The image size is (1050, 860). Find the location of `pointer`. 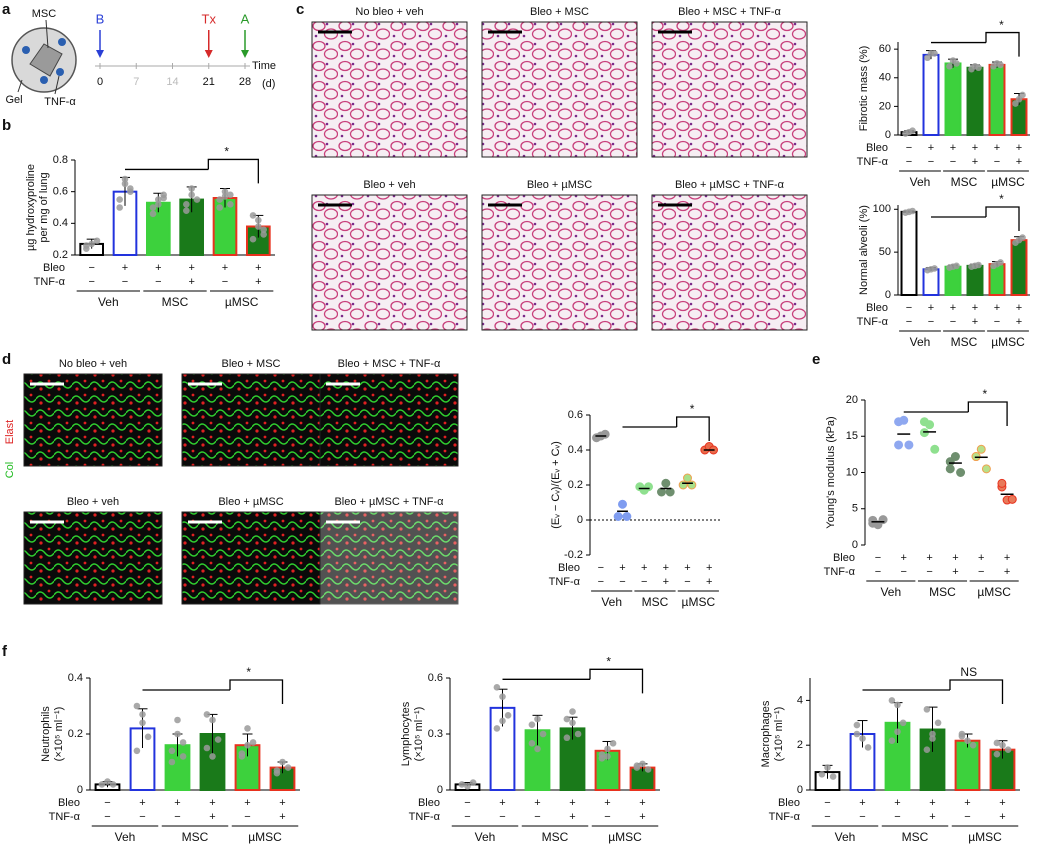

pointer is located at coordinates (47, 34).